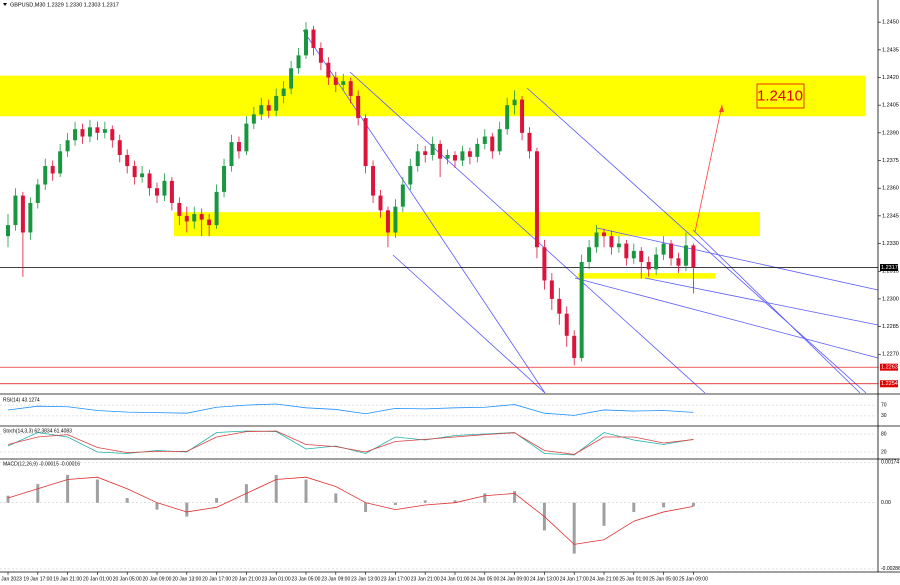  I want to click on x-tick-label: 20 Jan 21:00, so click(246, 579).